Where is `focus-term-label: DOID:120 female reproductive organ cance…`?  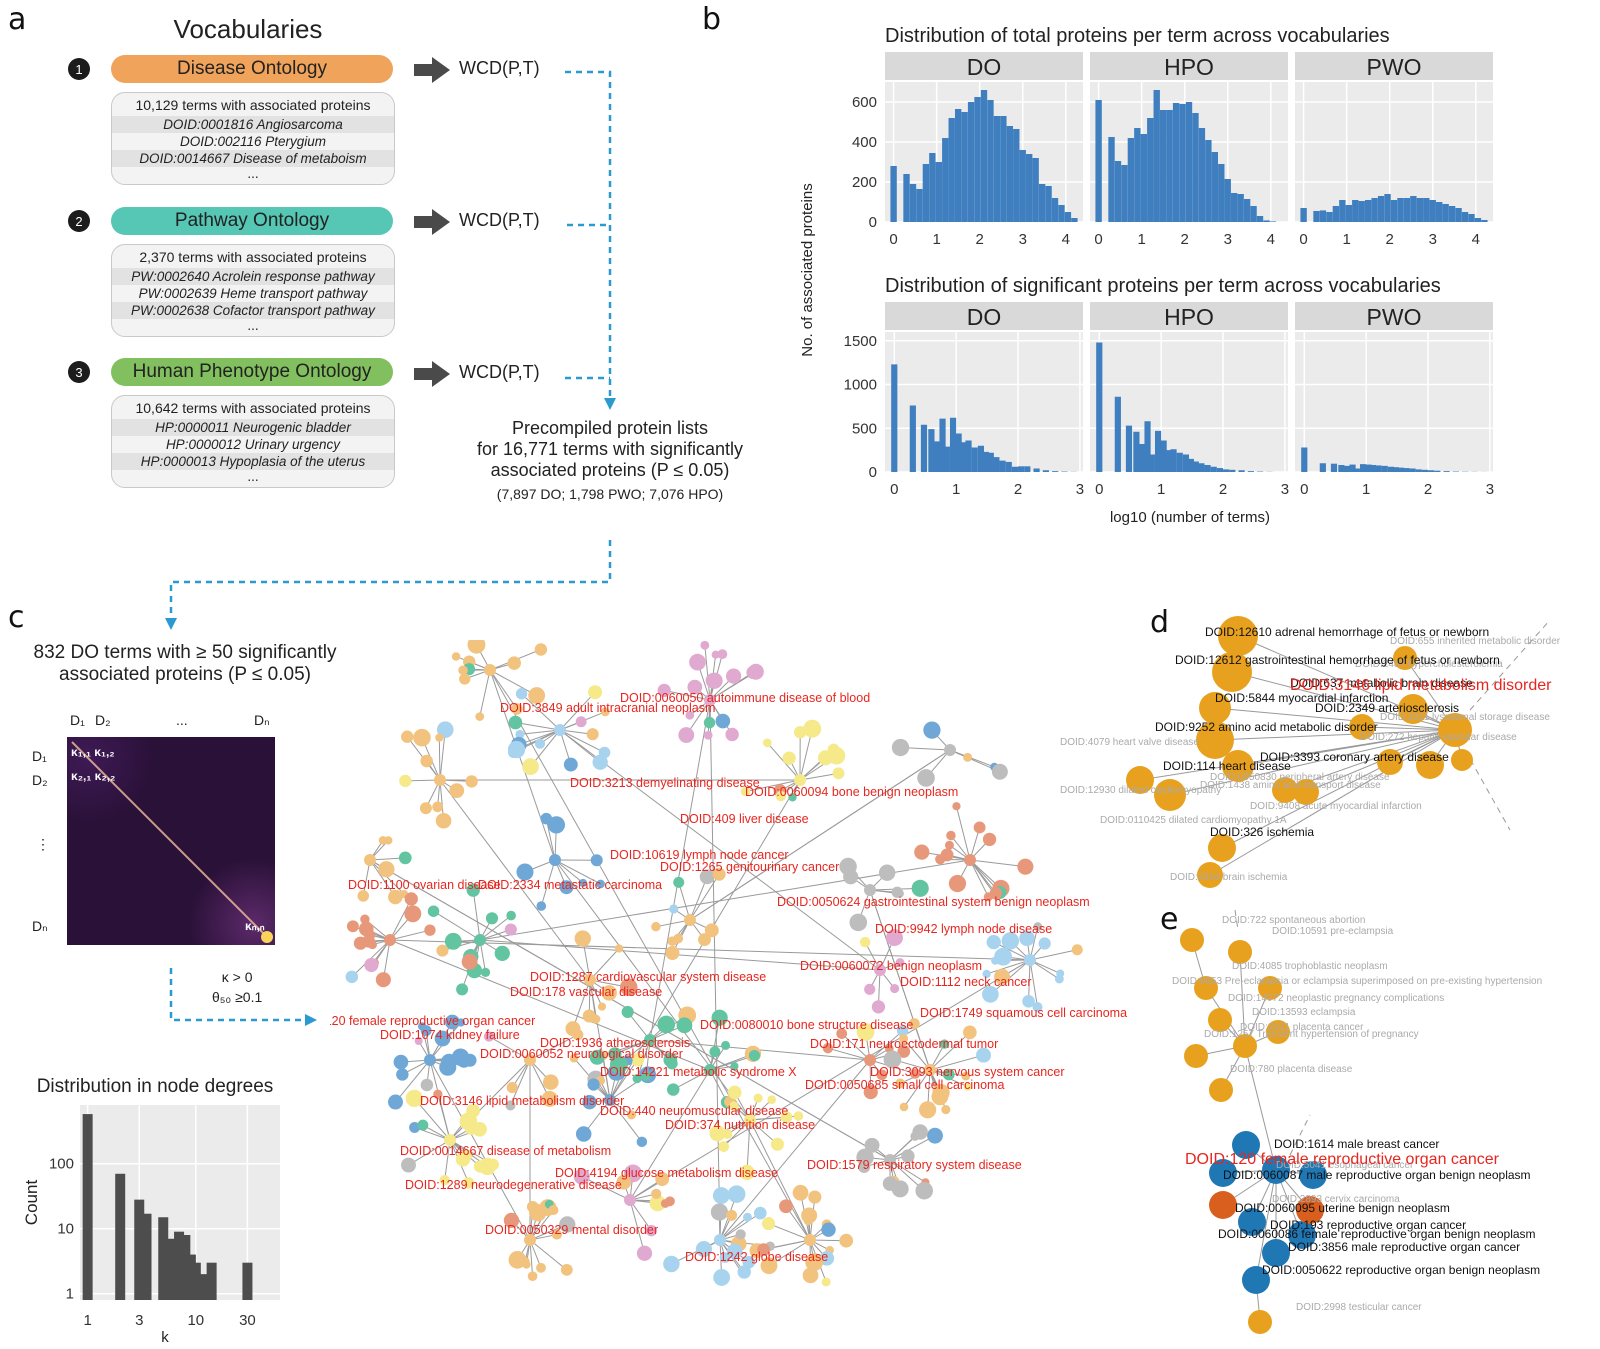
focus-term-label: DOID:120 female reproductive organ cance… is located at coordinates (1342, 1159).